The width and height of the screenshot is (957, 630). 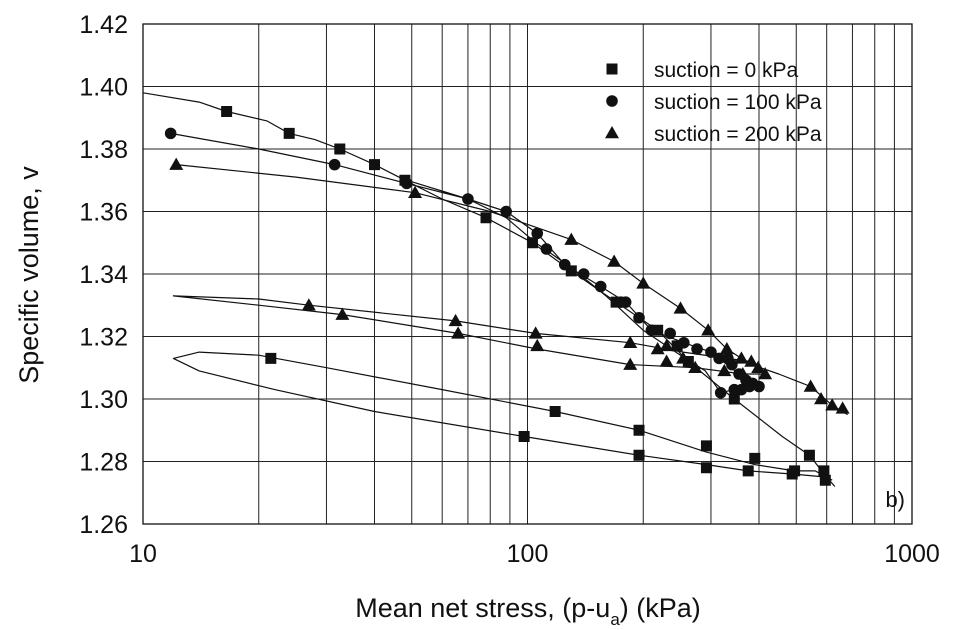 I want to click on x-tick-labels: 10 100 1000, so click(x=534, y=554).